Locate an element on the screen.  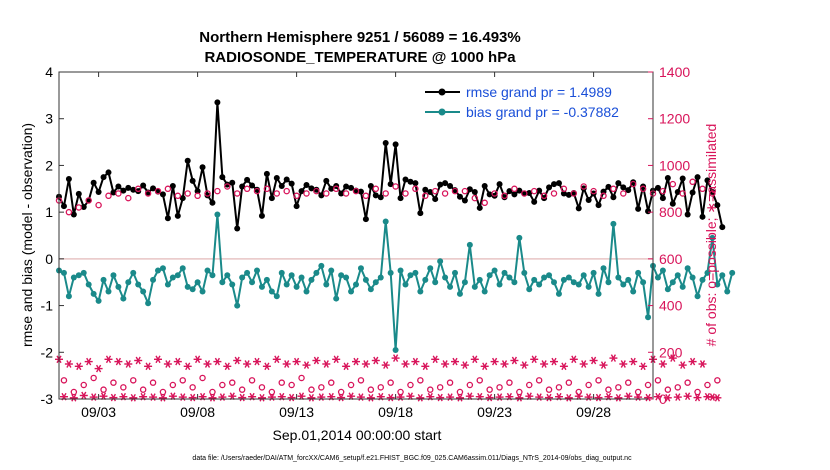
y-left-tick-label: 4 is located at coordinates (49, 72).